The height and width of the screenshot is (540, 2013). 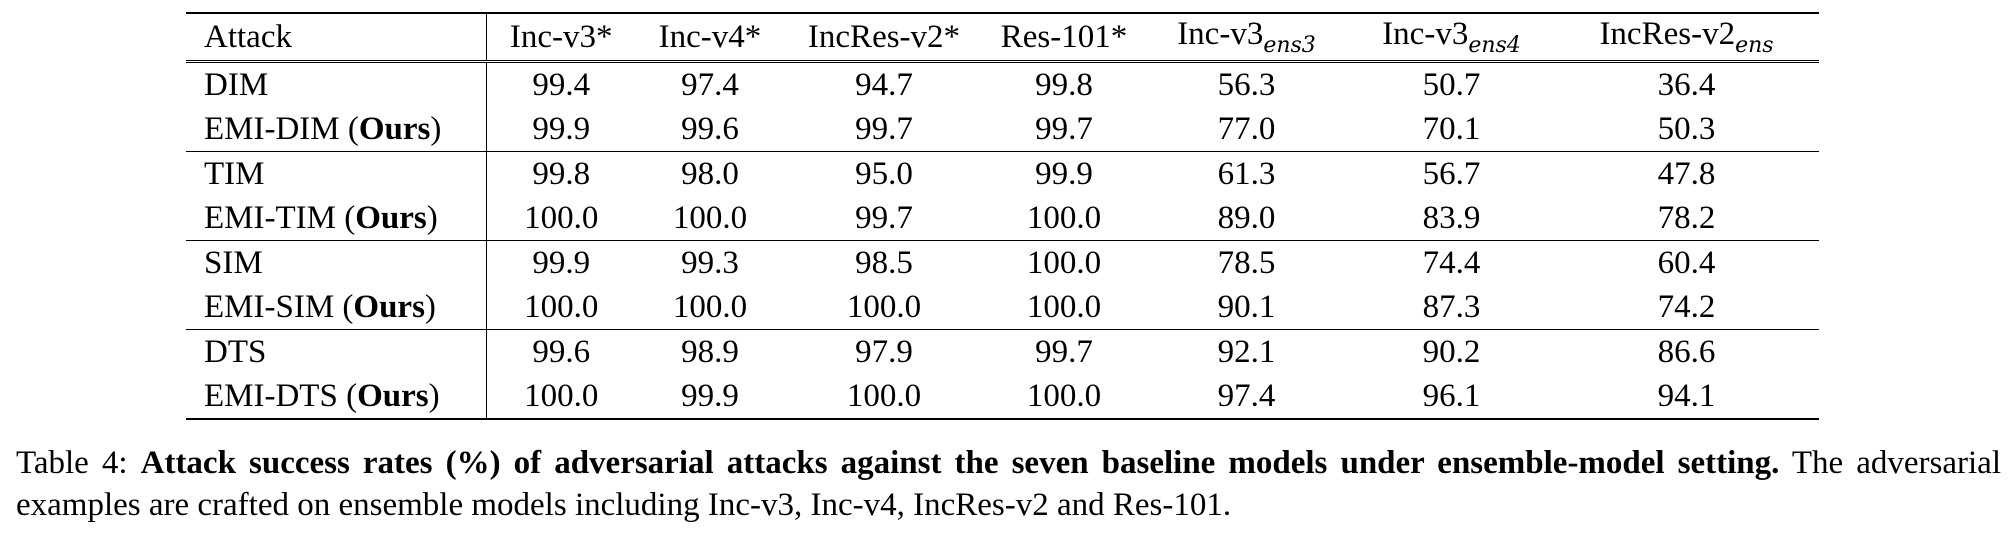 I want to click on value-cell: 99.4, so click(x=561, y=83).